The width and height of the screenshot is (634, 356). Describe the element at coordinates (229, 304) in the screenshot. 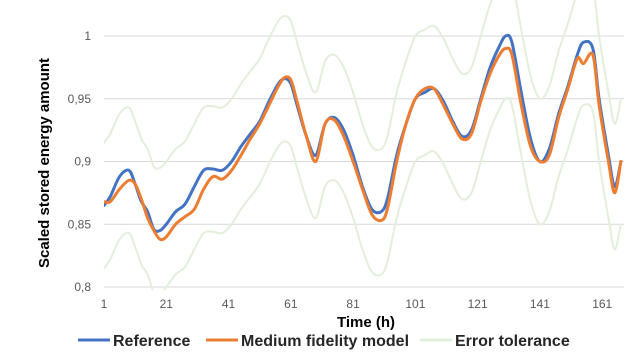

I see `x-tick-label: 41` at that location.